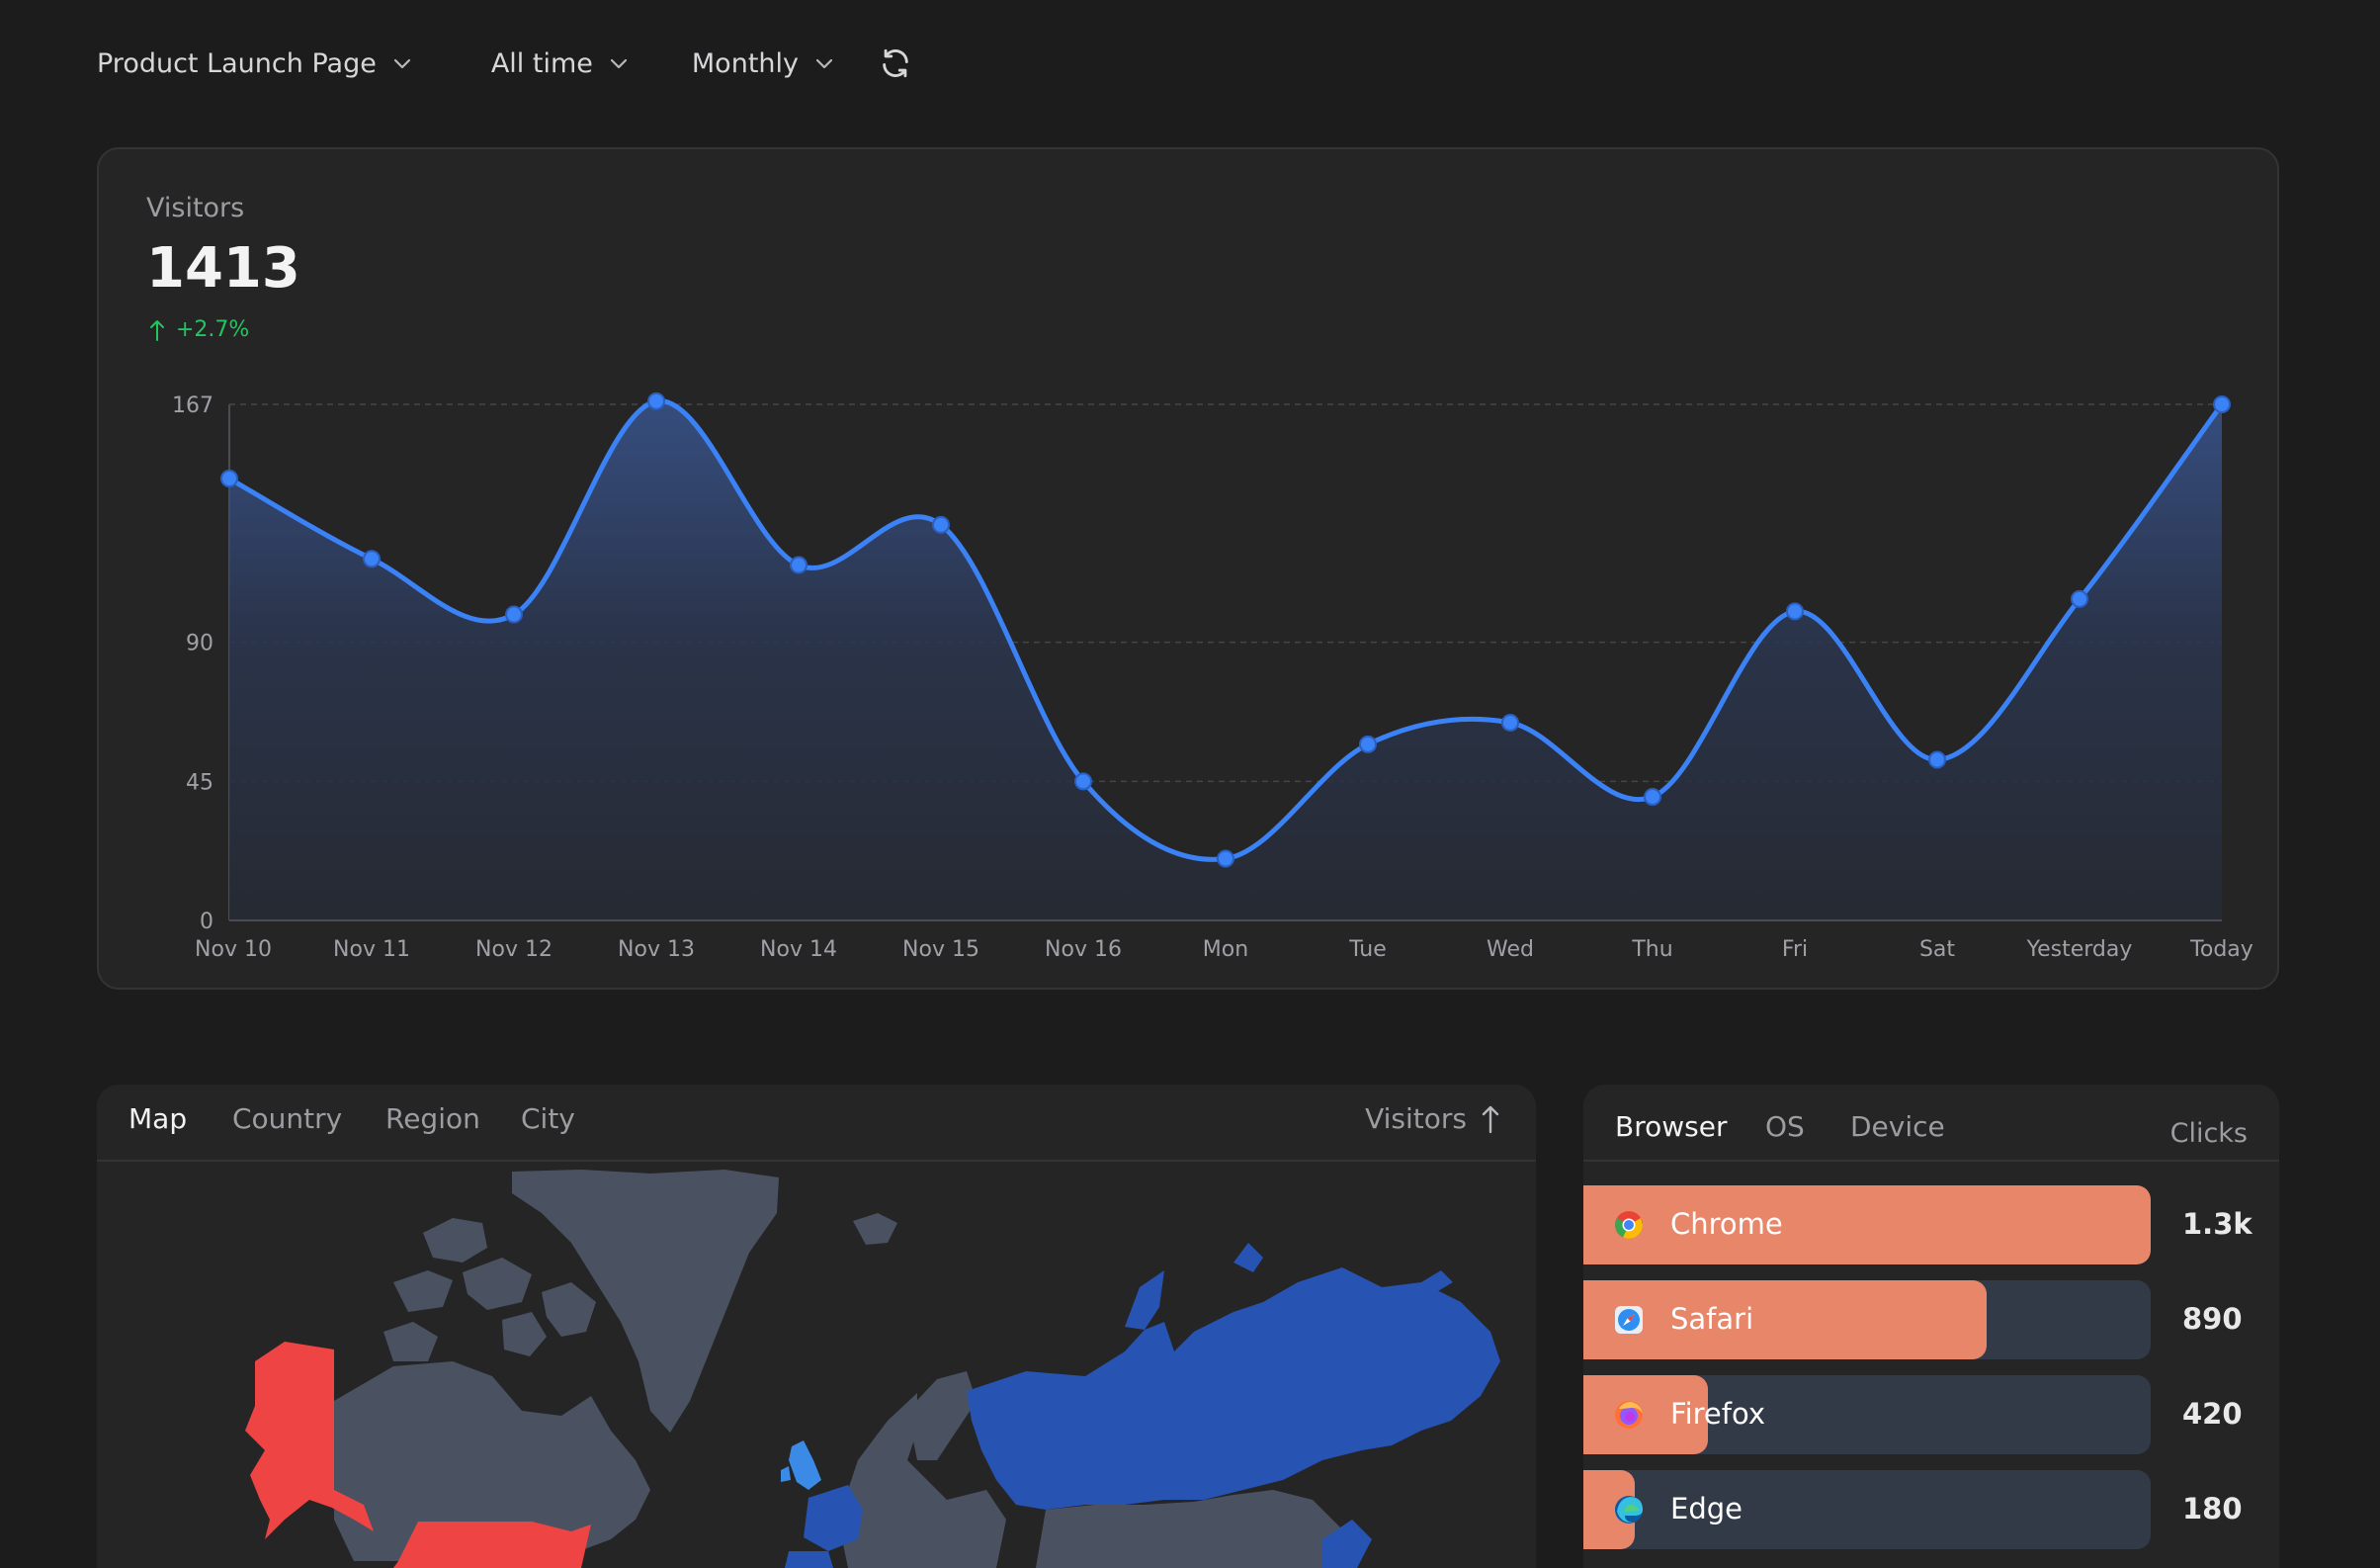 The width and height of the screenshot is (2380, 1568). Describe the element at coordinates (1671, 1126) in the screenshot. I see `tab-browser: Browser` at that location.